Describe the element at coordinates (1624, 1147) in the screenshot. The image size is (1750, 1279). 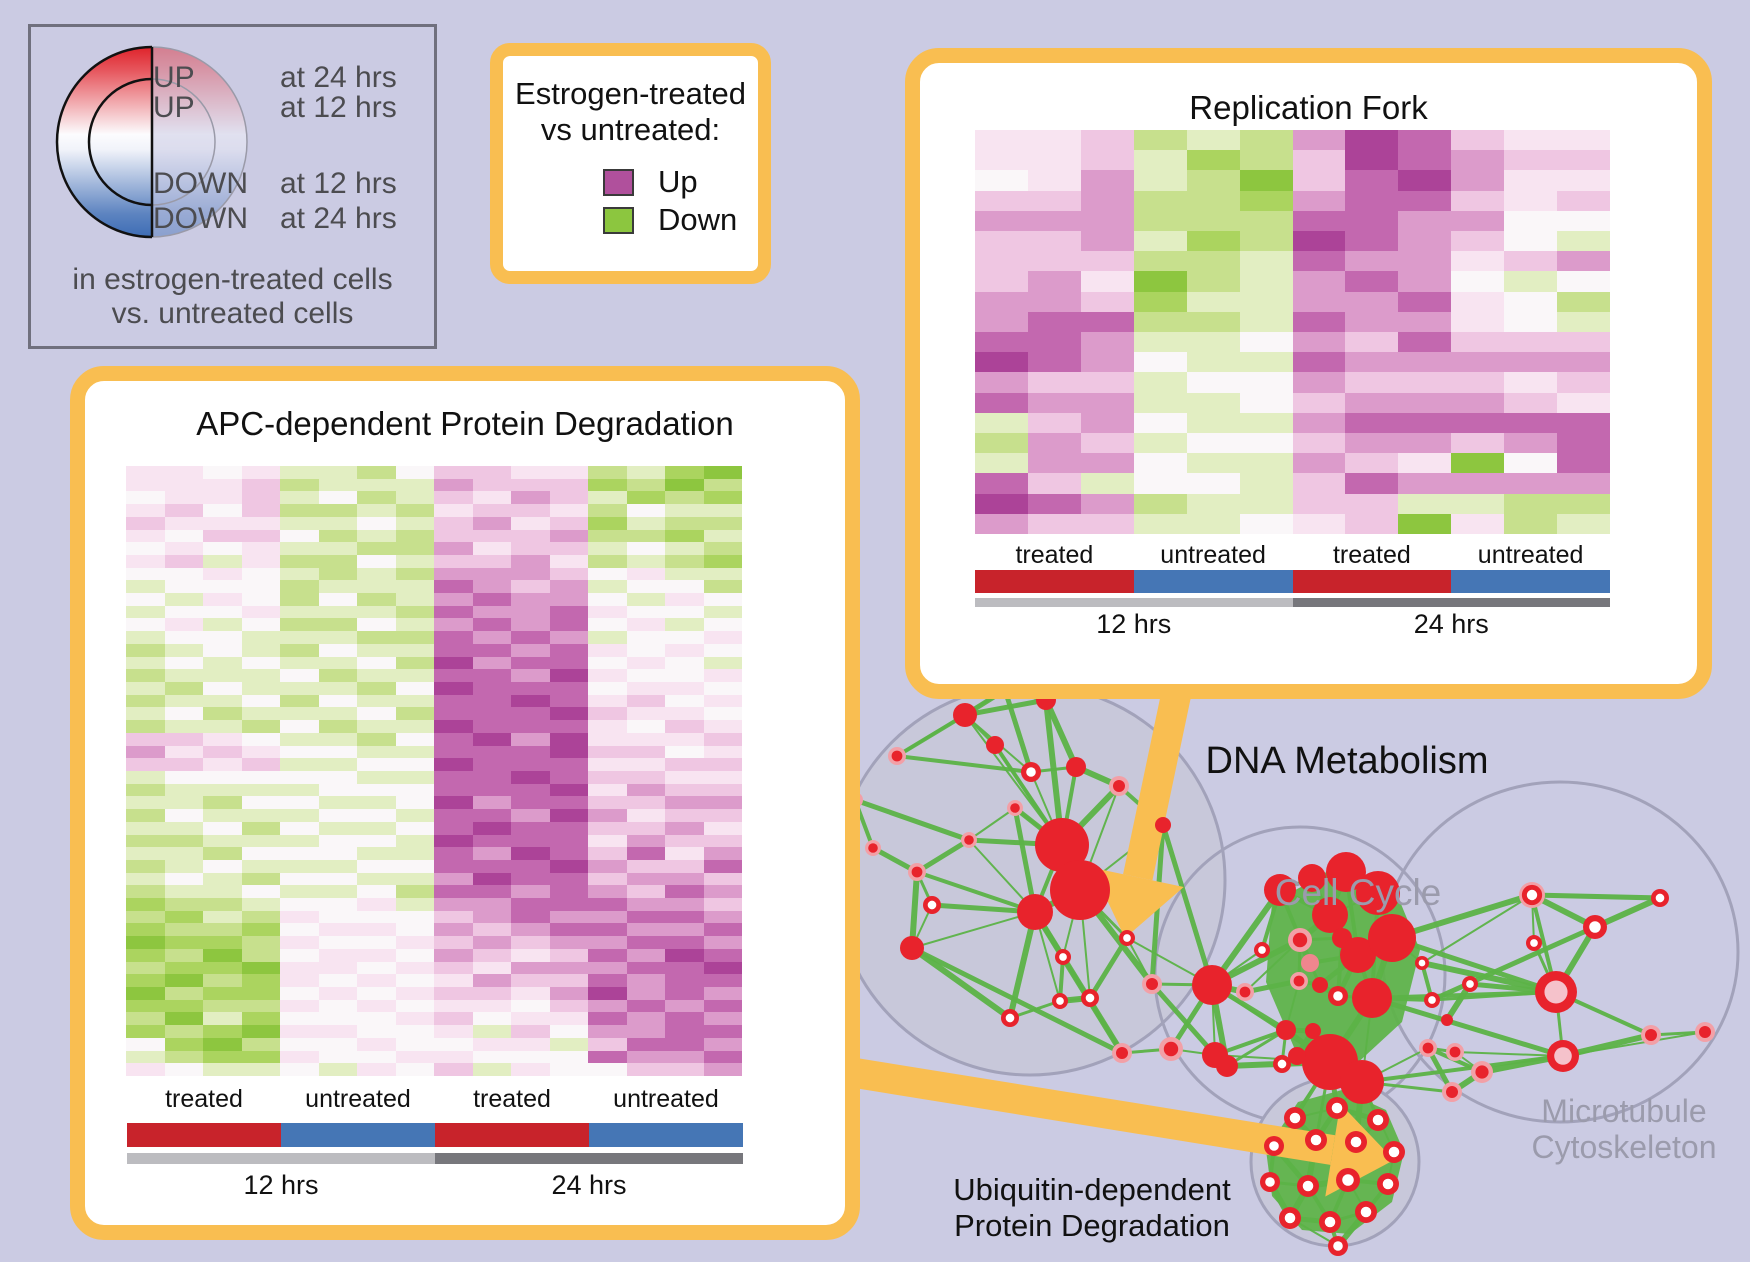
I see `cluster-label: Cytoskeleton` at that location.